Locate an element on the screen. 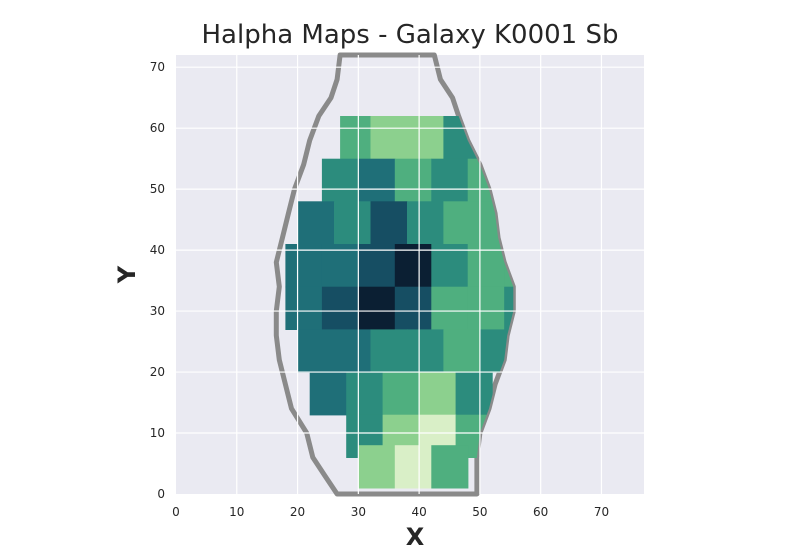 This screenshot has height=550, width=800. x-tick-label: 70 is located at coordinates (601, 512).